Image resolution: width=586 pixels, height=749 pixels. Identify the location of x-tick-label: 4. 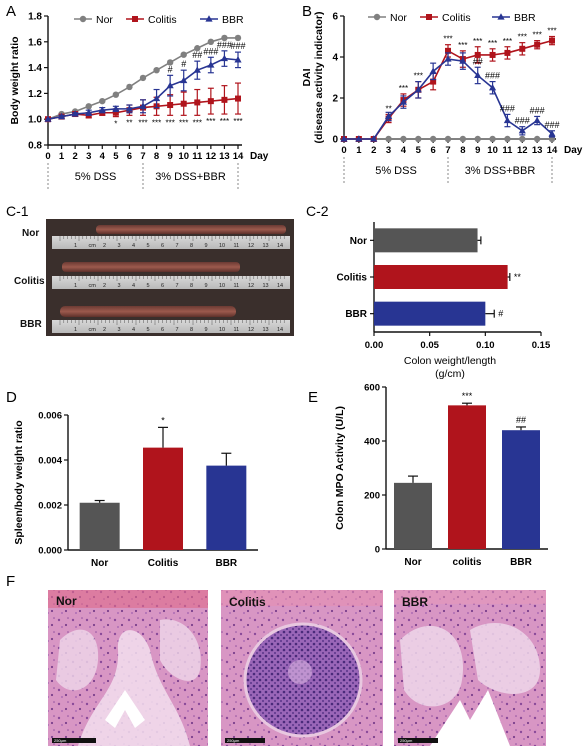
(103, 156).